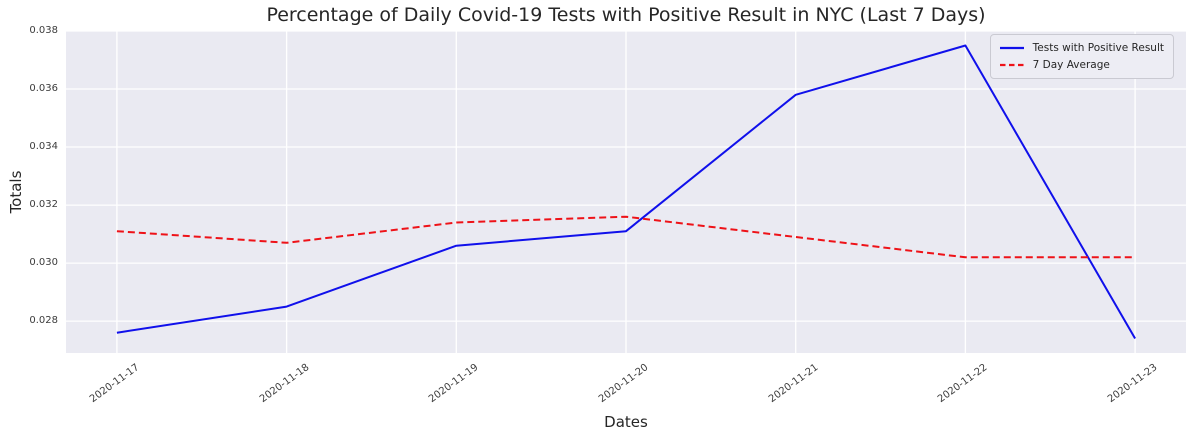 The height and width of the screenshot is (440, 1189). I want to click on legend-line-solid-icon, so click(1011, 47).